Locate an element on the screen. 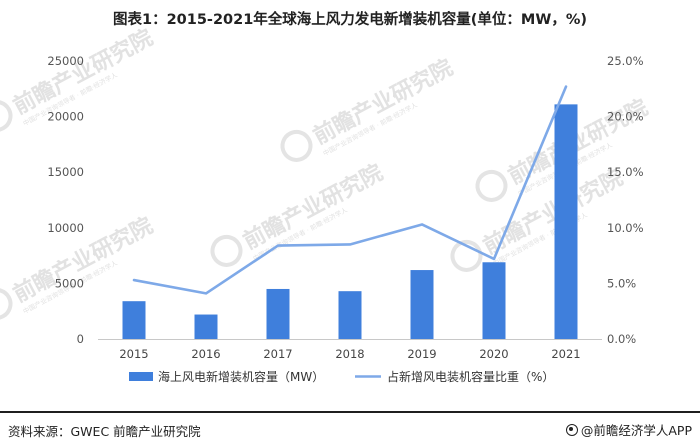 The image size is (700, 448). right-tick-label: 0.0% is located at coordinates (621, 339).